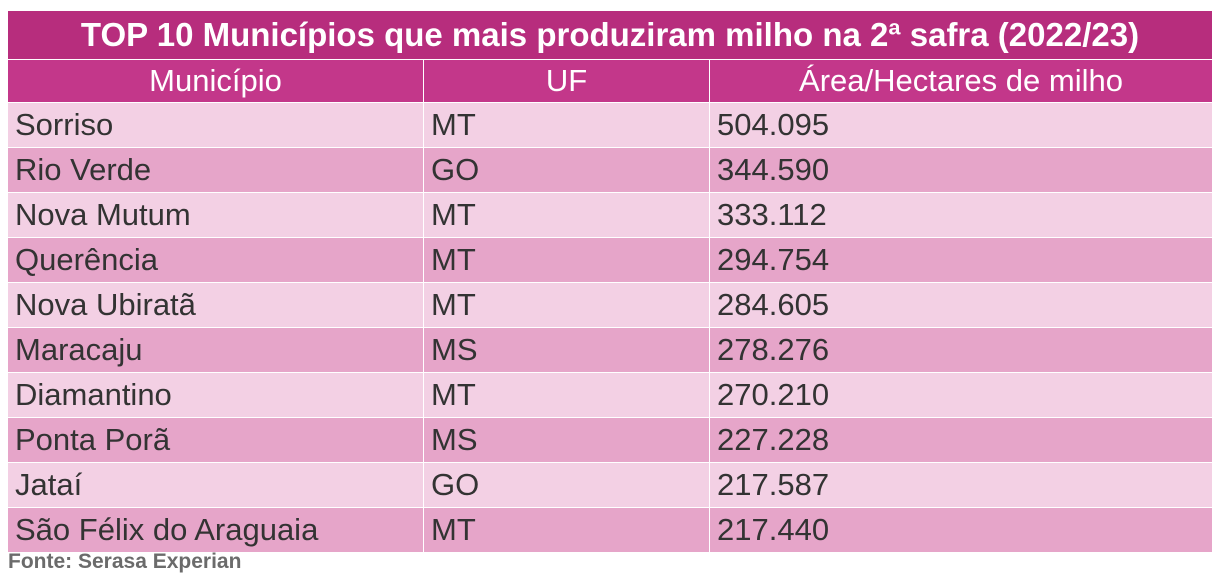 The width and height of the screenshot is (1222, 579). Describe the element at coordinates (773, 439) in the screenshot. I see `cell-area: 227.228` at that location.